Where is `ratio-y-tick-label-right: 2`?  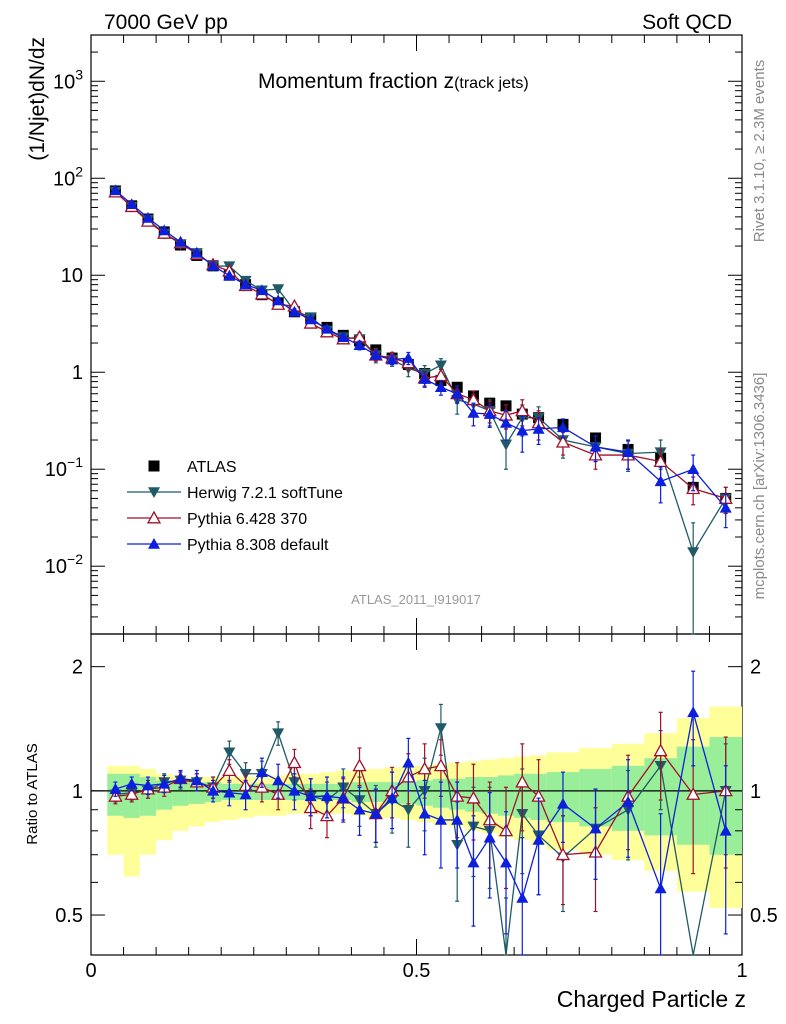
ratio-y-tick-label-right: 2 is located at coordinates (755, 668).